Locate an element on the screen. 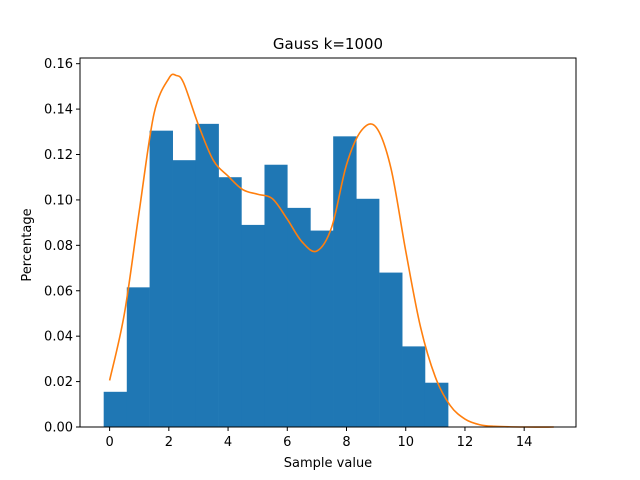 The height and width of the screenshot is (480, 640). x-tick-label: 6 is located at coordinates (287, 442).